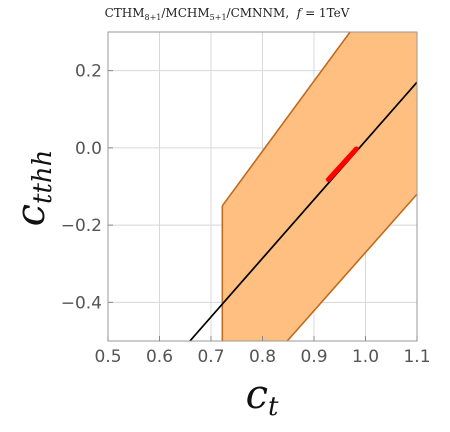 This screenshot has height=432, width=450. Describe the element at coordinates (262, 397) in the screenshot. I see `x-axis-label: ct` at that location.